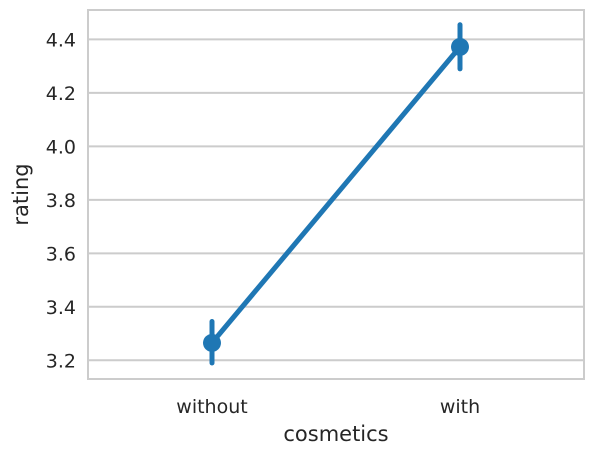 The height and width of the screenshot is (455, 593). Describe the element at coordinates (61, 94) in the screenshot. I see `y-tick-label: 4.2` at that location.